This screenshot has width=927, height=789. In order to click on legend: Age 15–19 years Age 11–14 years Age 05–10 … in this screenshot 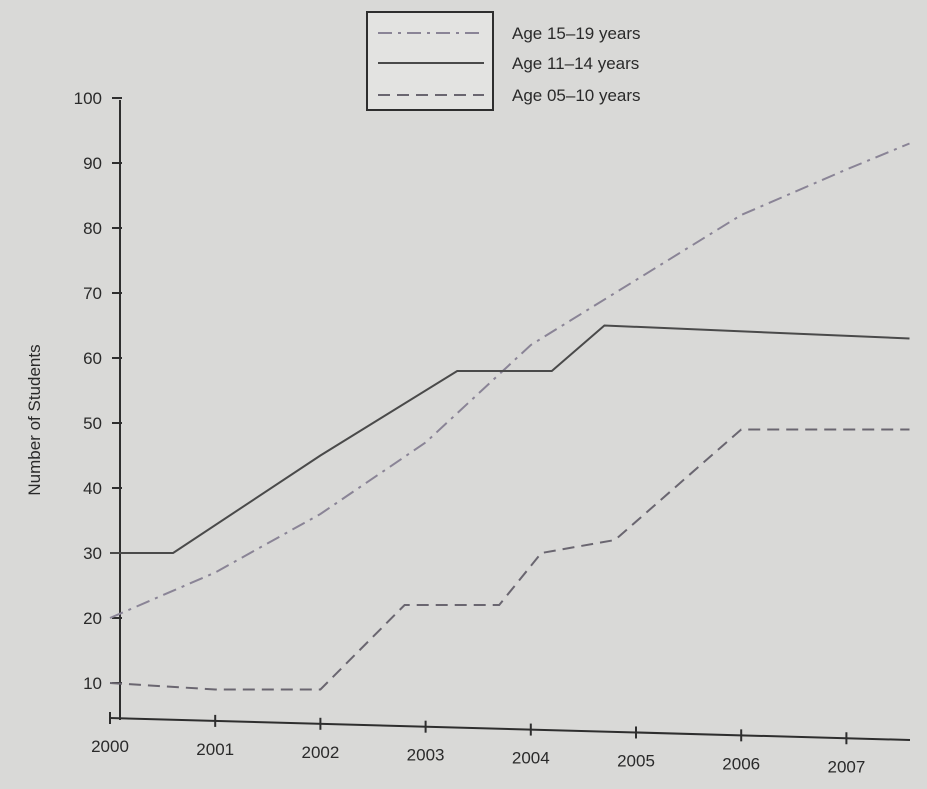, I will do `click(503, 61)`.